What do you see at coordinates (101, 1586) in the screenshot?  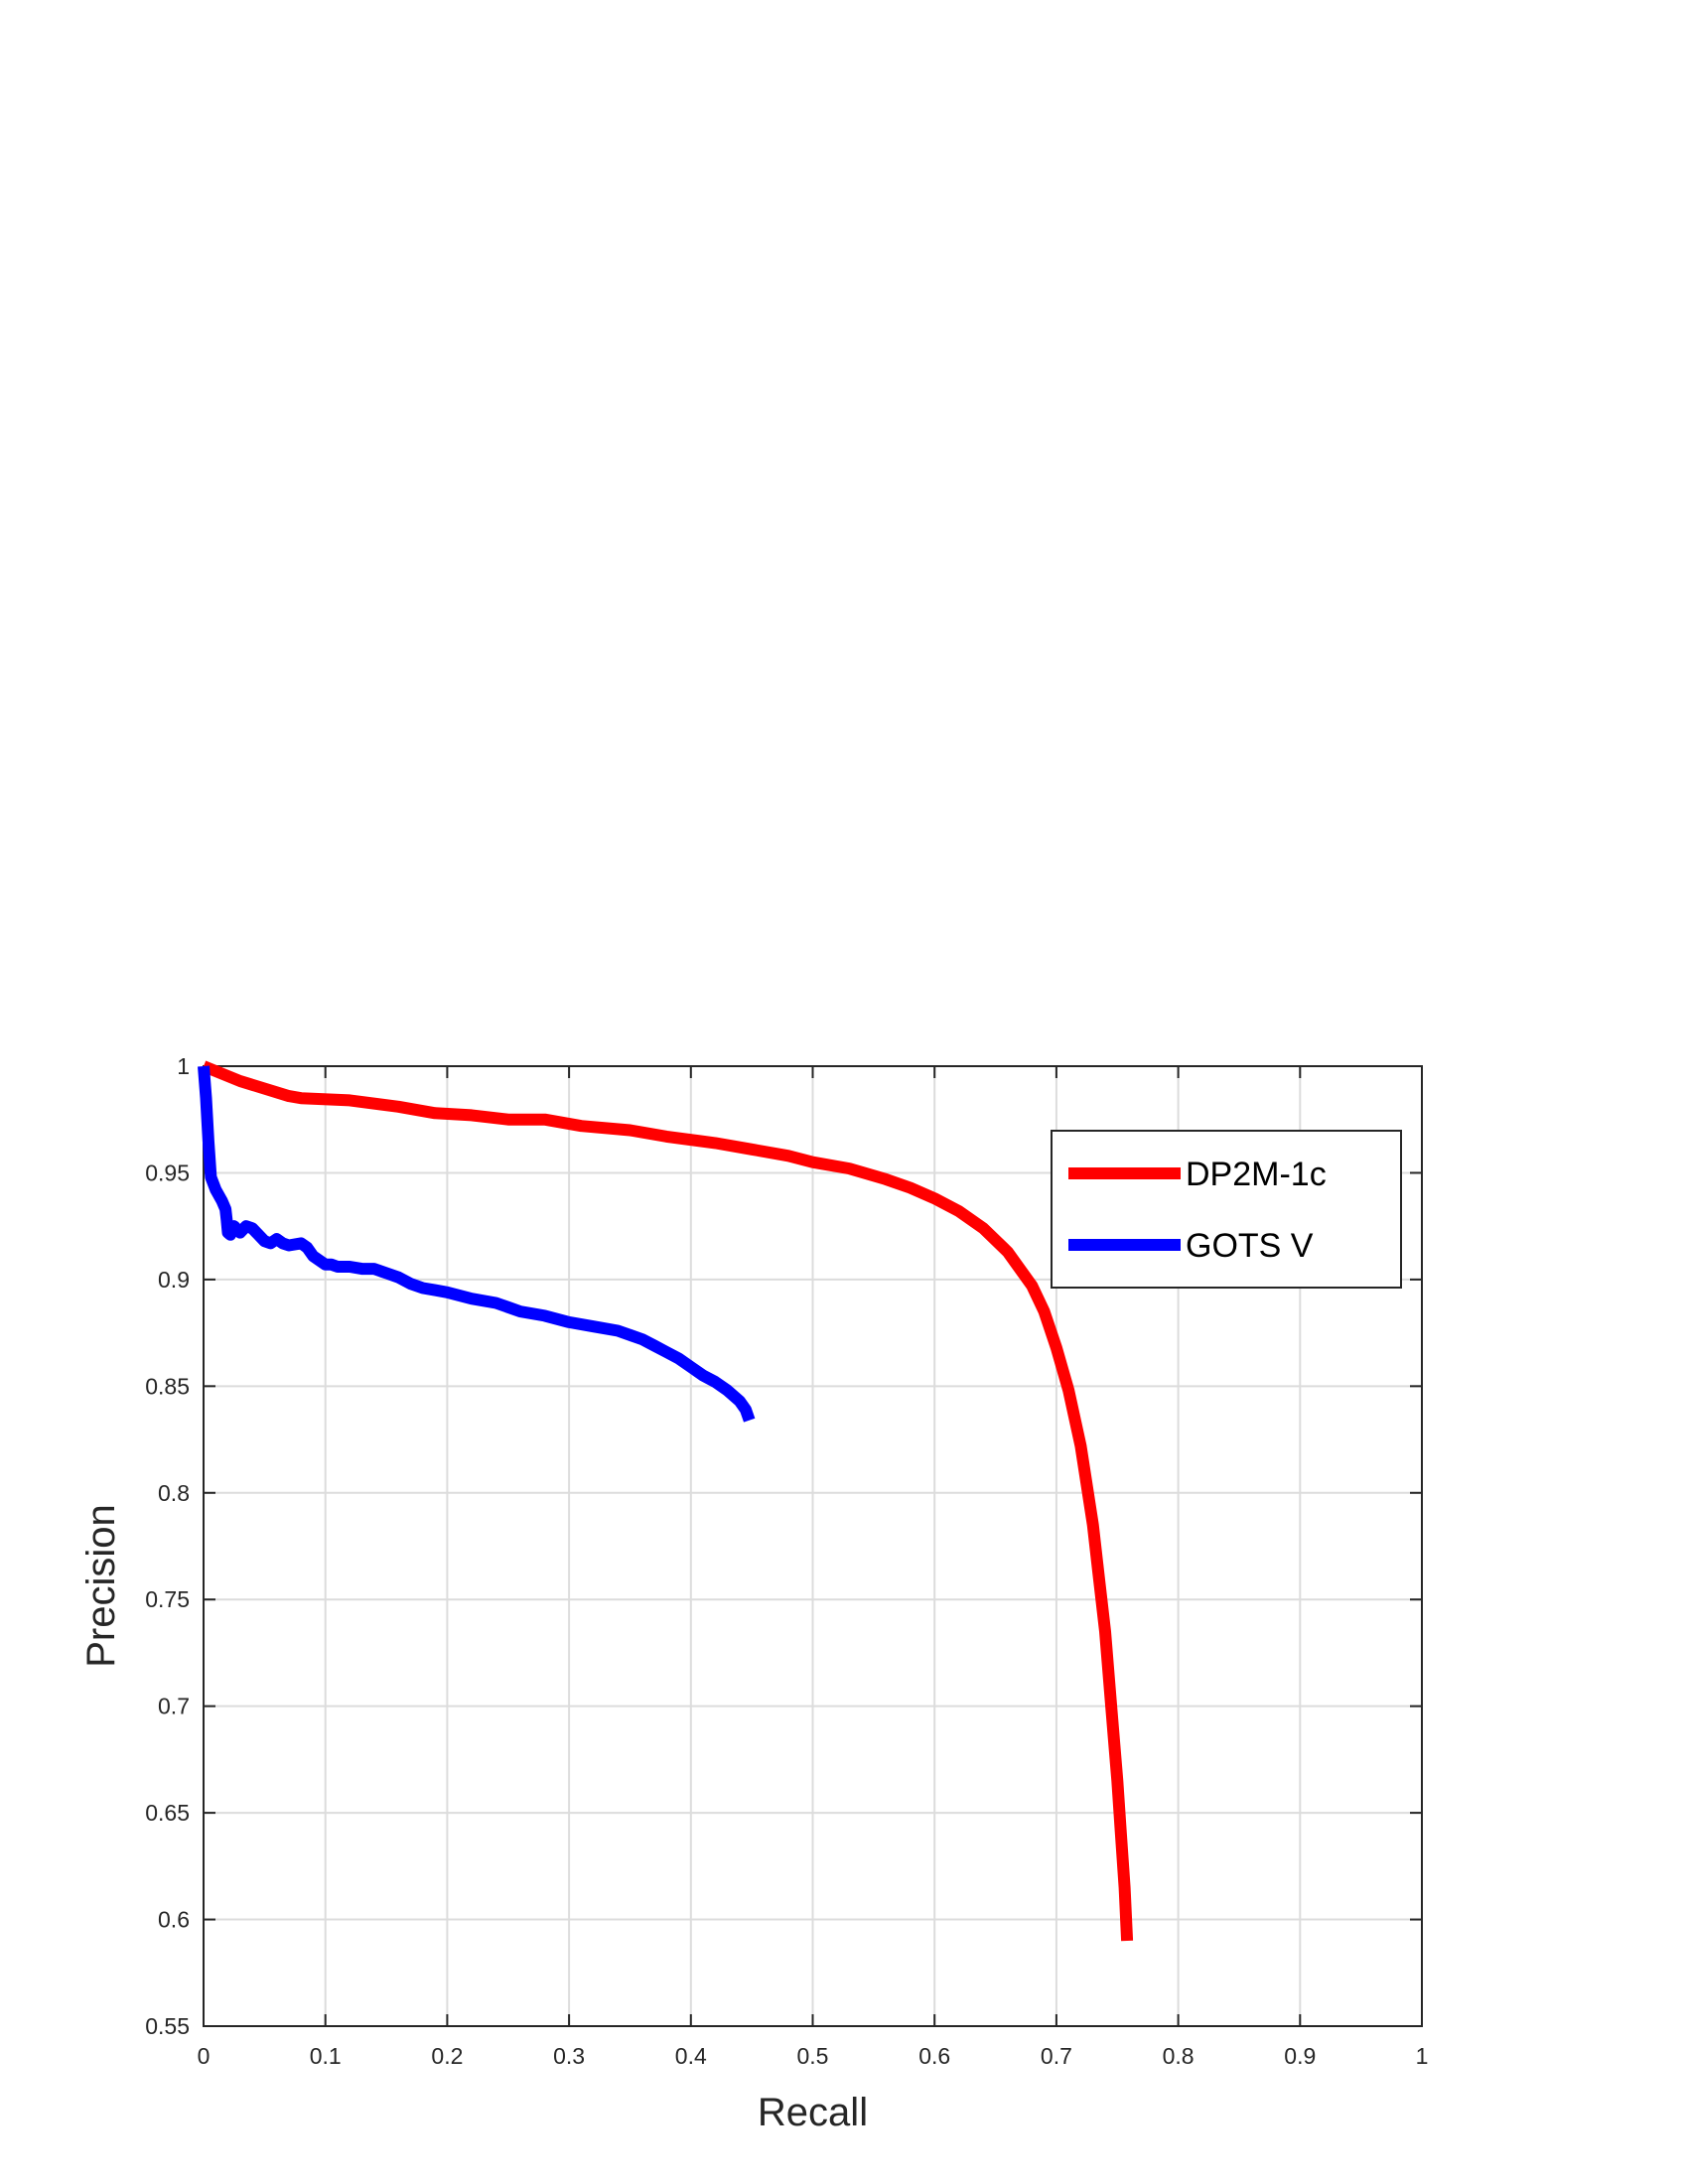 I see `y-axis-label: Precision` at bounding box center [101, 1586].